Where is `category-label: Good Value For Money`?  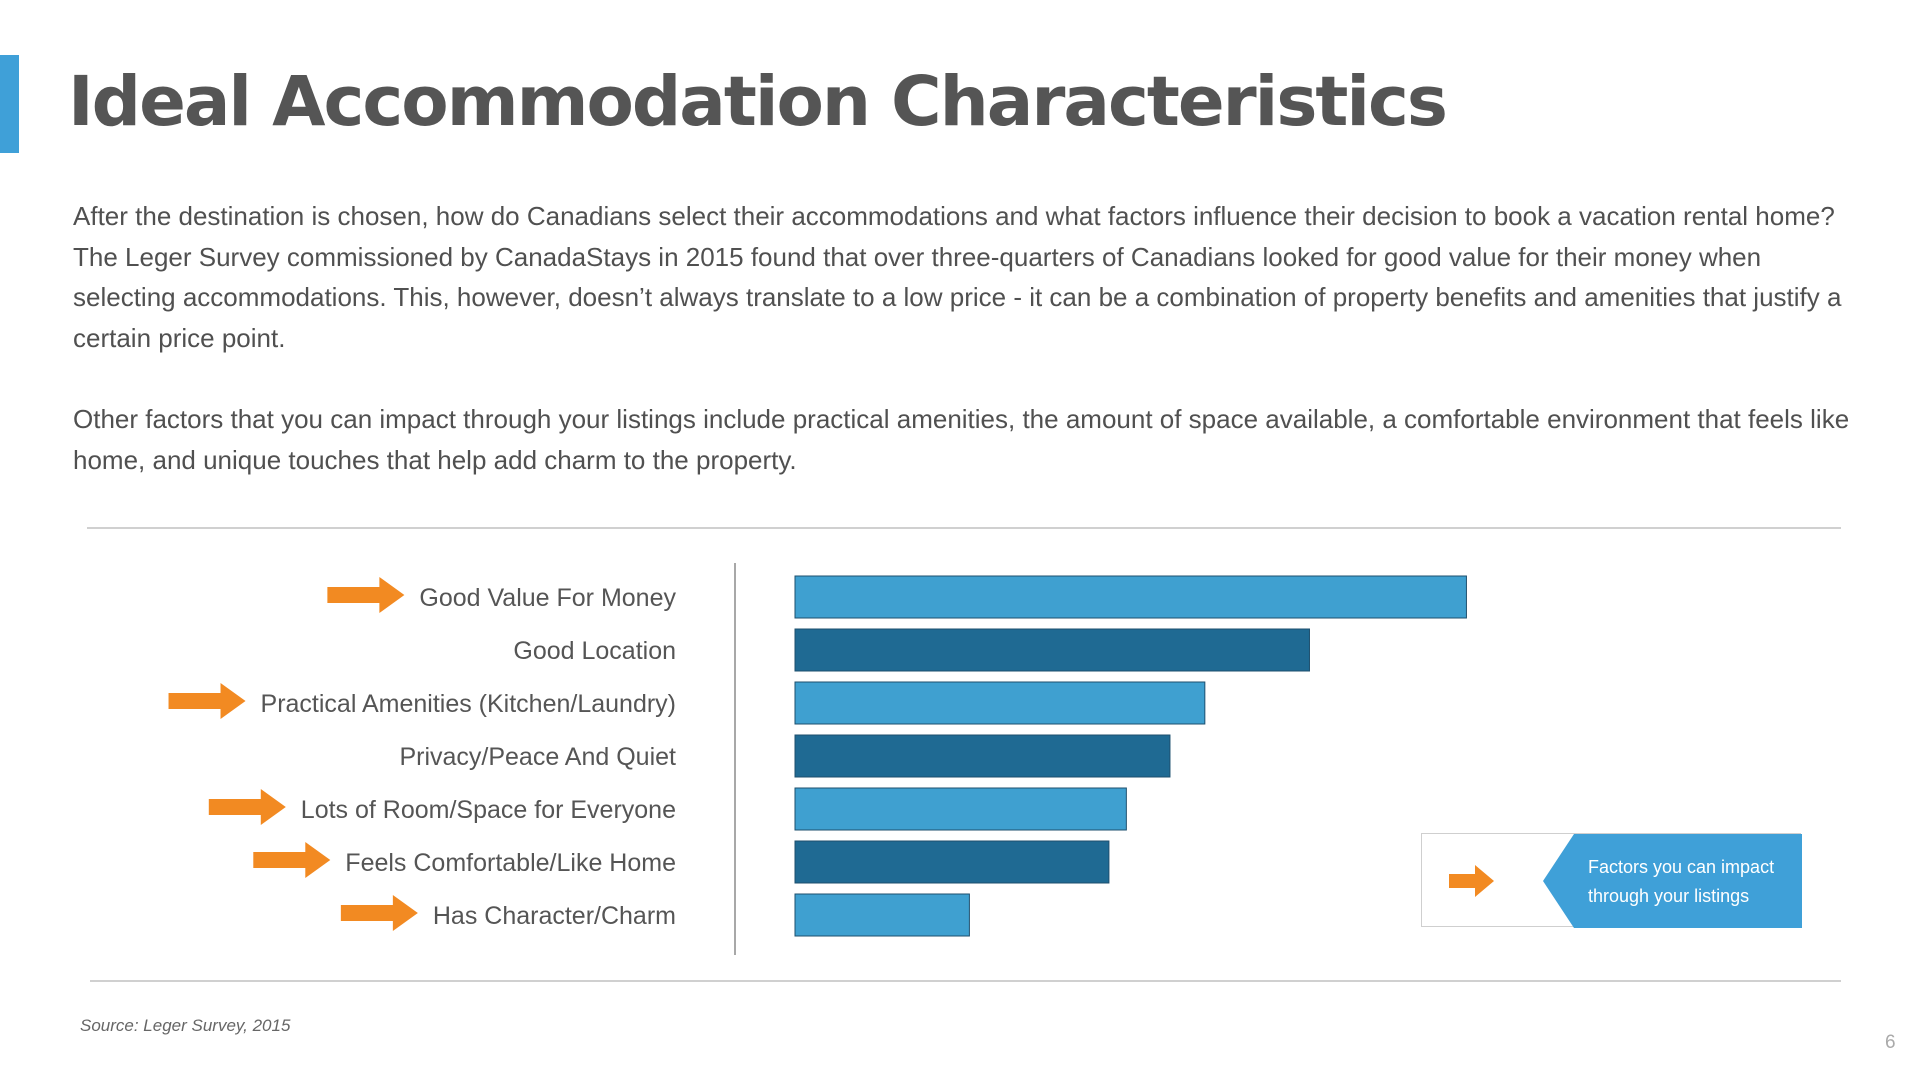
category-label: Good Value For Money is located at coordinates (547, 598).